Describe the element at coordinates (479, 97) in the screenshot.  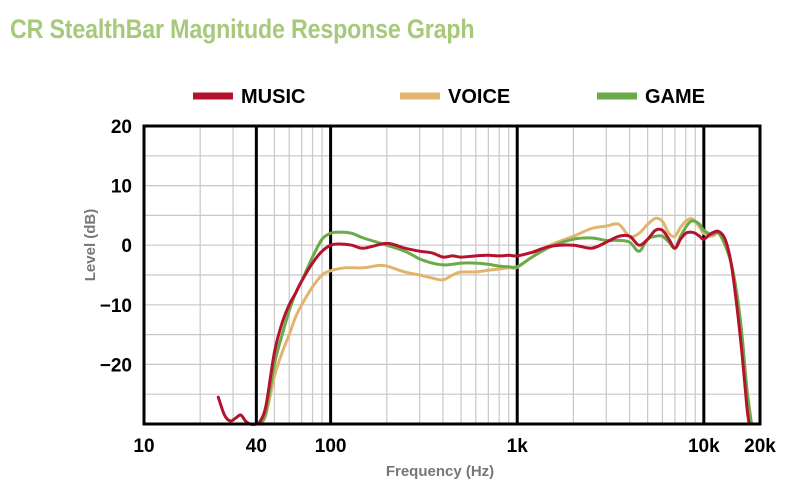
I see `legend-label: VOICE` at that location.